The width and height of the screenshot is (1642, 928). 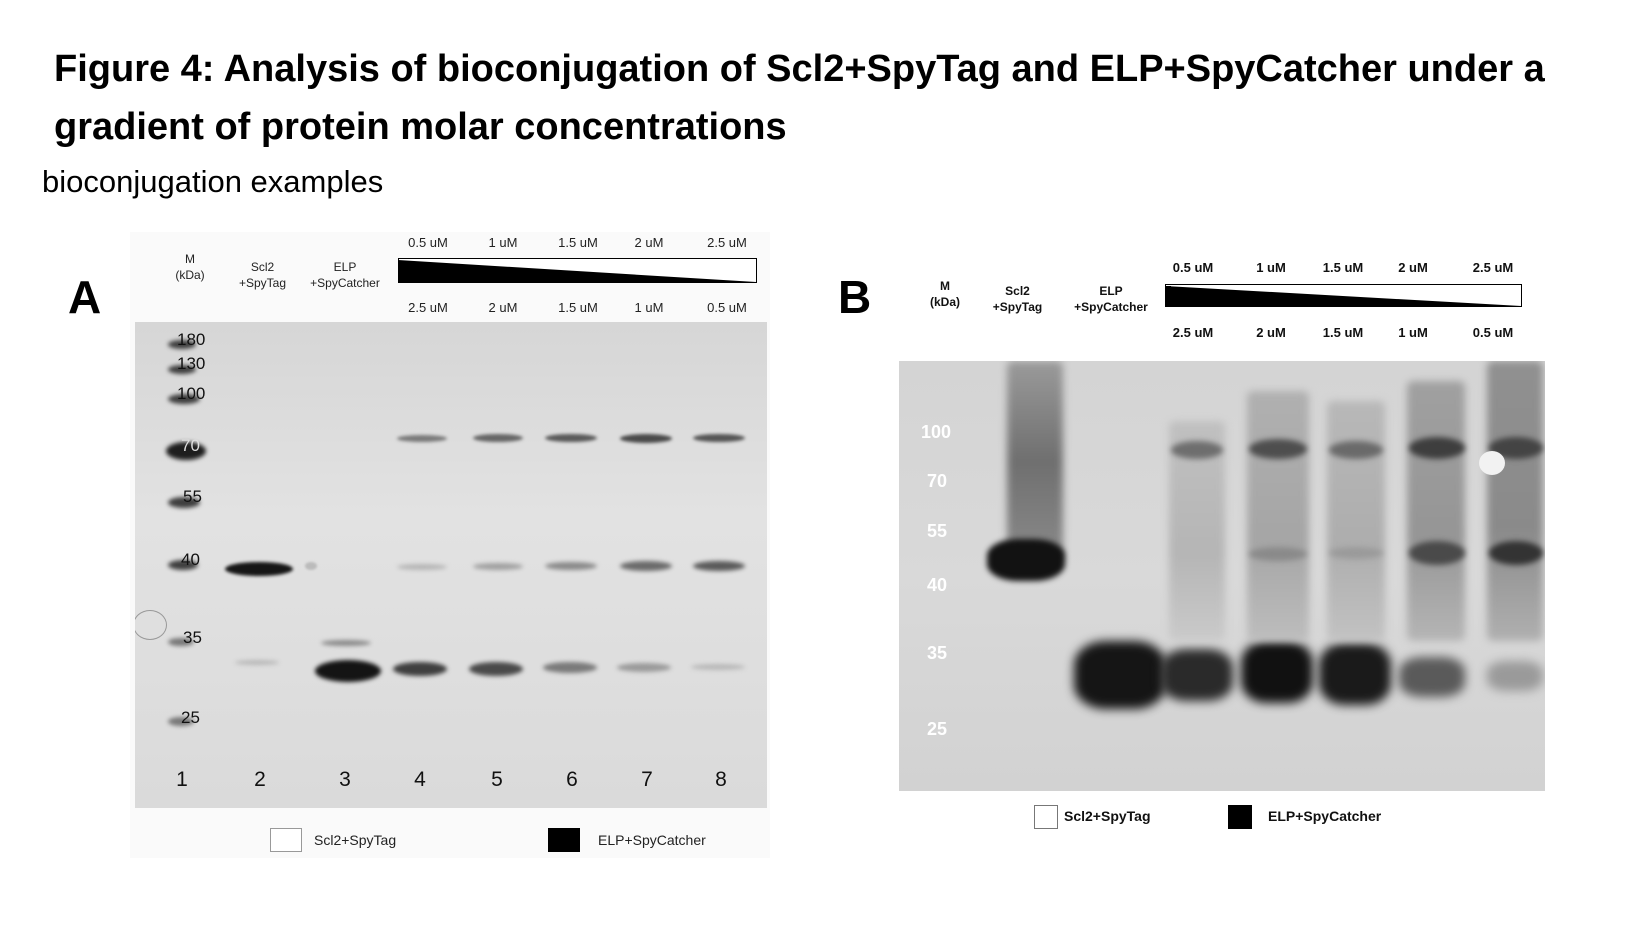 What do you see at coordinates (262, 275) in the screenshot?
I see `panel-a-lane-header-scl2: Scl2 +SpyTag` at bounding box center [262, 275].